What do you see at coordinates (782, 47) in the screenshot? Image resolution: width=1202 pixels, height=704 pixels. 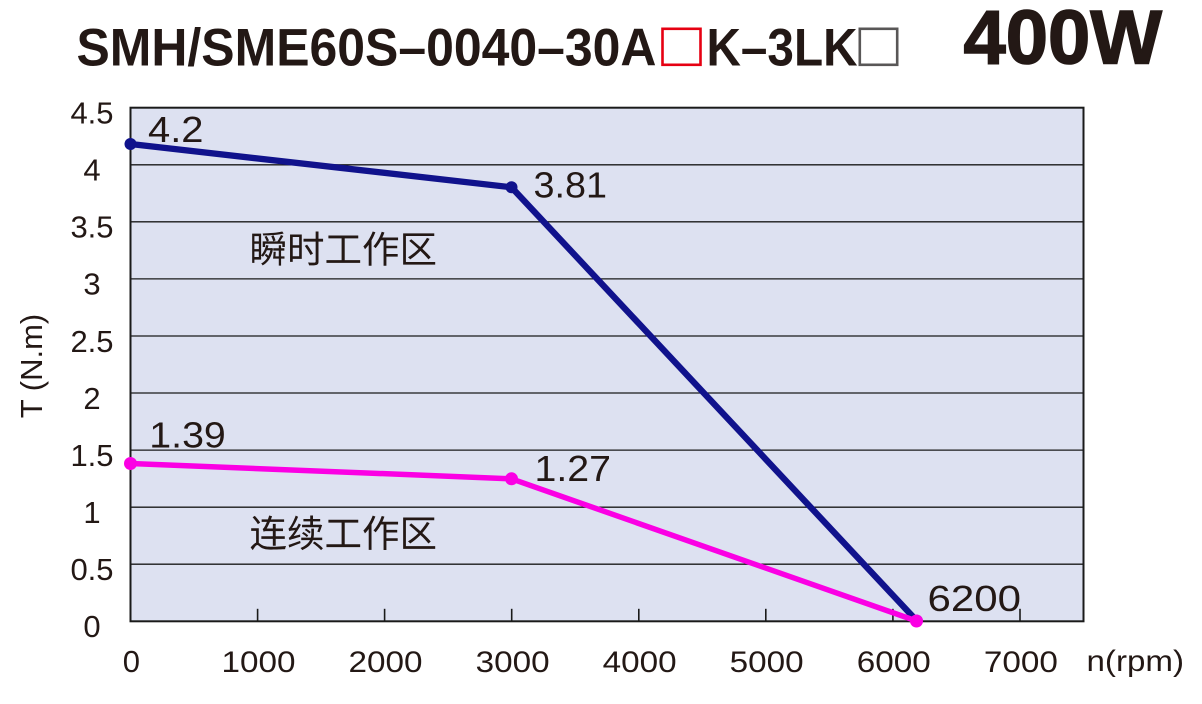 I see `svg-text: K–3LK` at bounding box center [782, 47].